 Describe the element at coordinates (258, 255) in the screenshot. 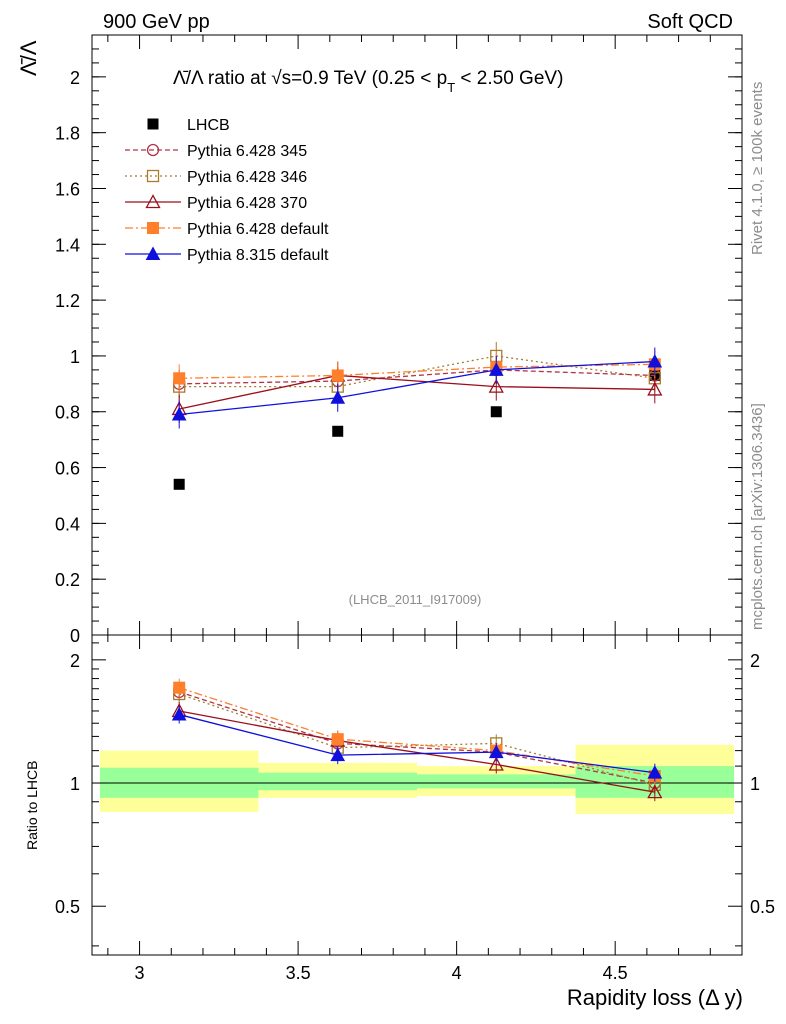

I see `legend-label-4: Pythia 8.315 default` at that location.